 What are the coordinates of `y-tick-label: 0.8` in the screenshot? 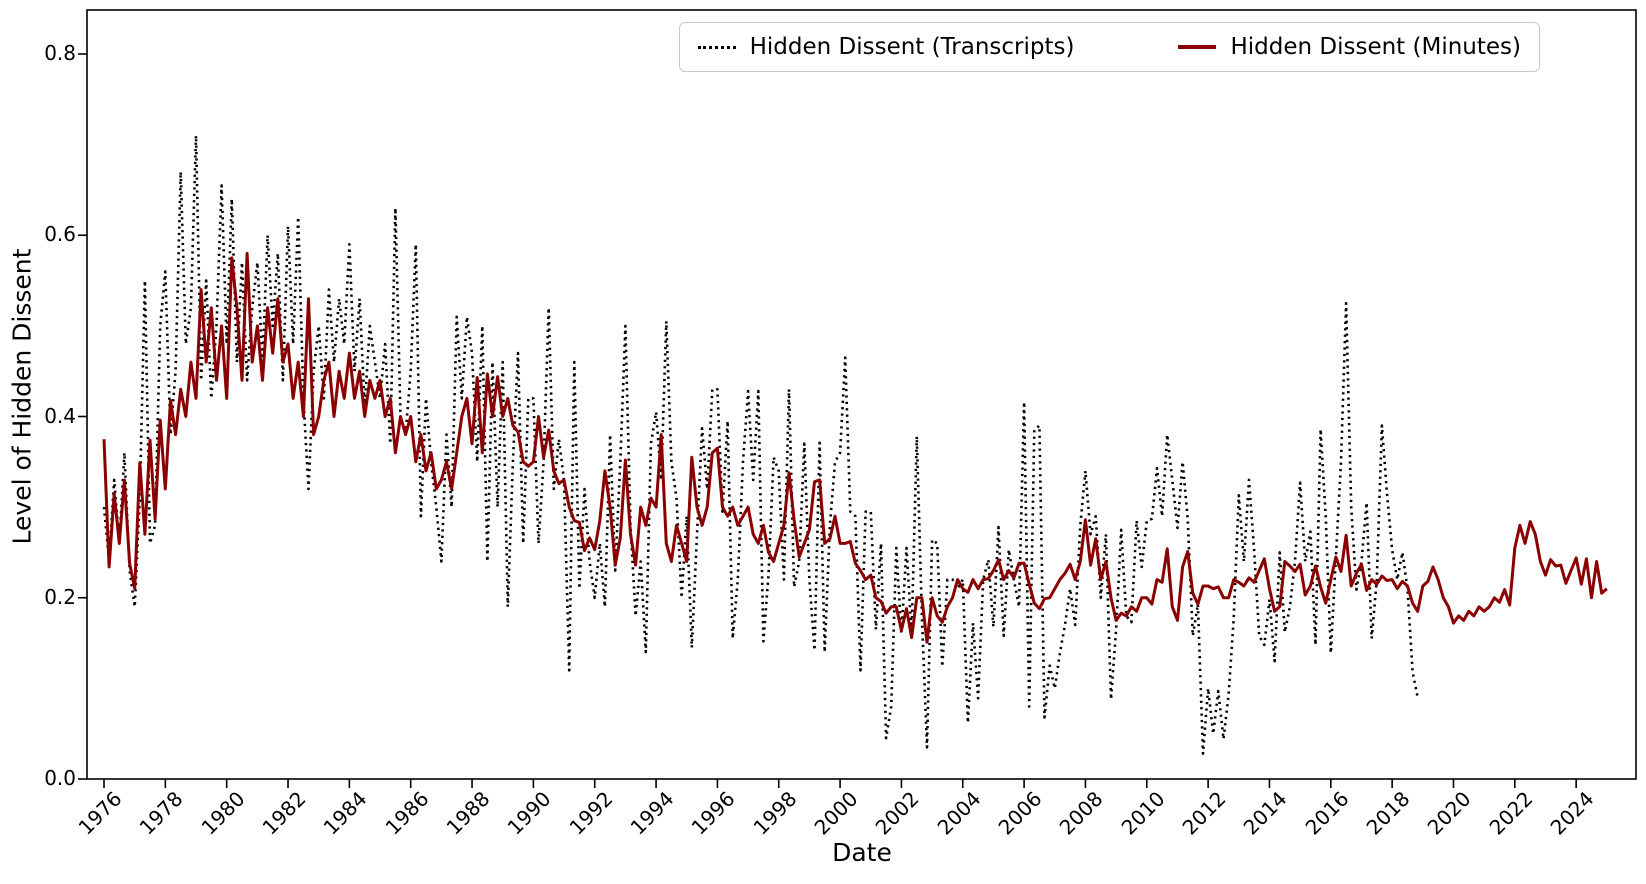 It's located at (60, 53).